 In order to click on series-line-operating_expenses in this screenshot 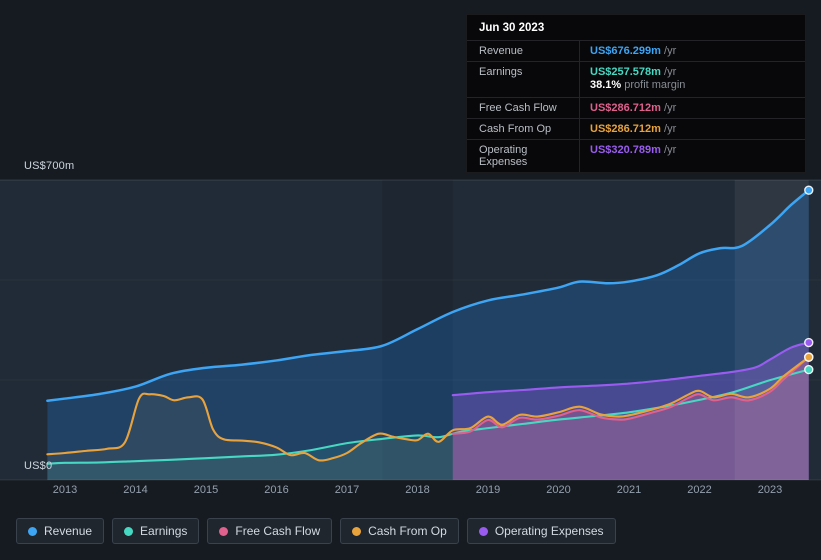, I will do `click(630, 369)`.